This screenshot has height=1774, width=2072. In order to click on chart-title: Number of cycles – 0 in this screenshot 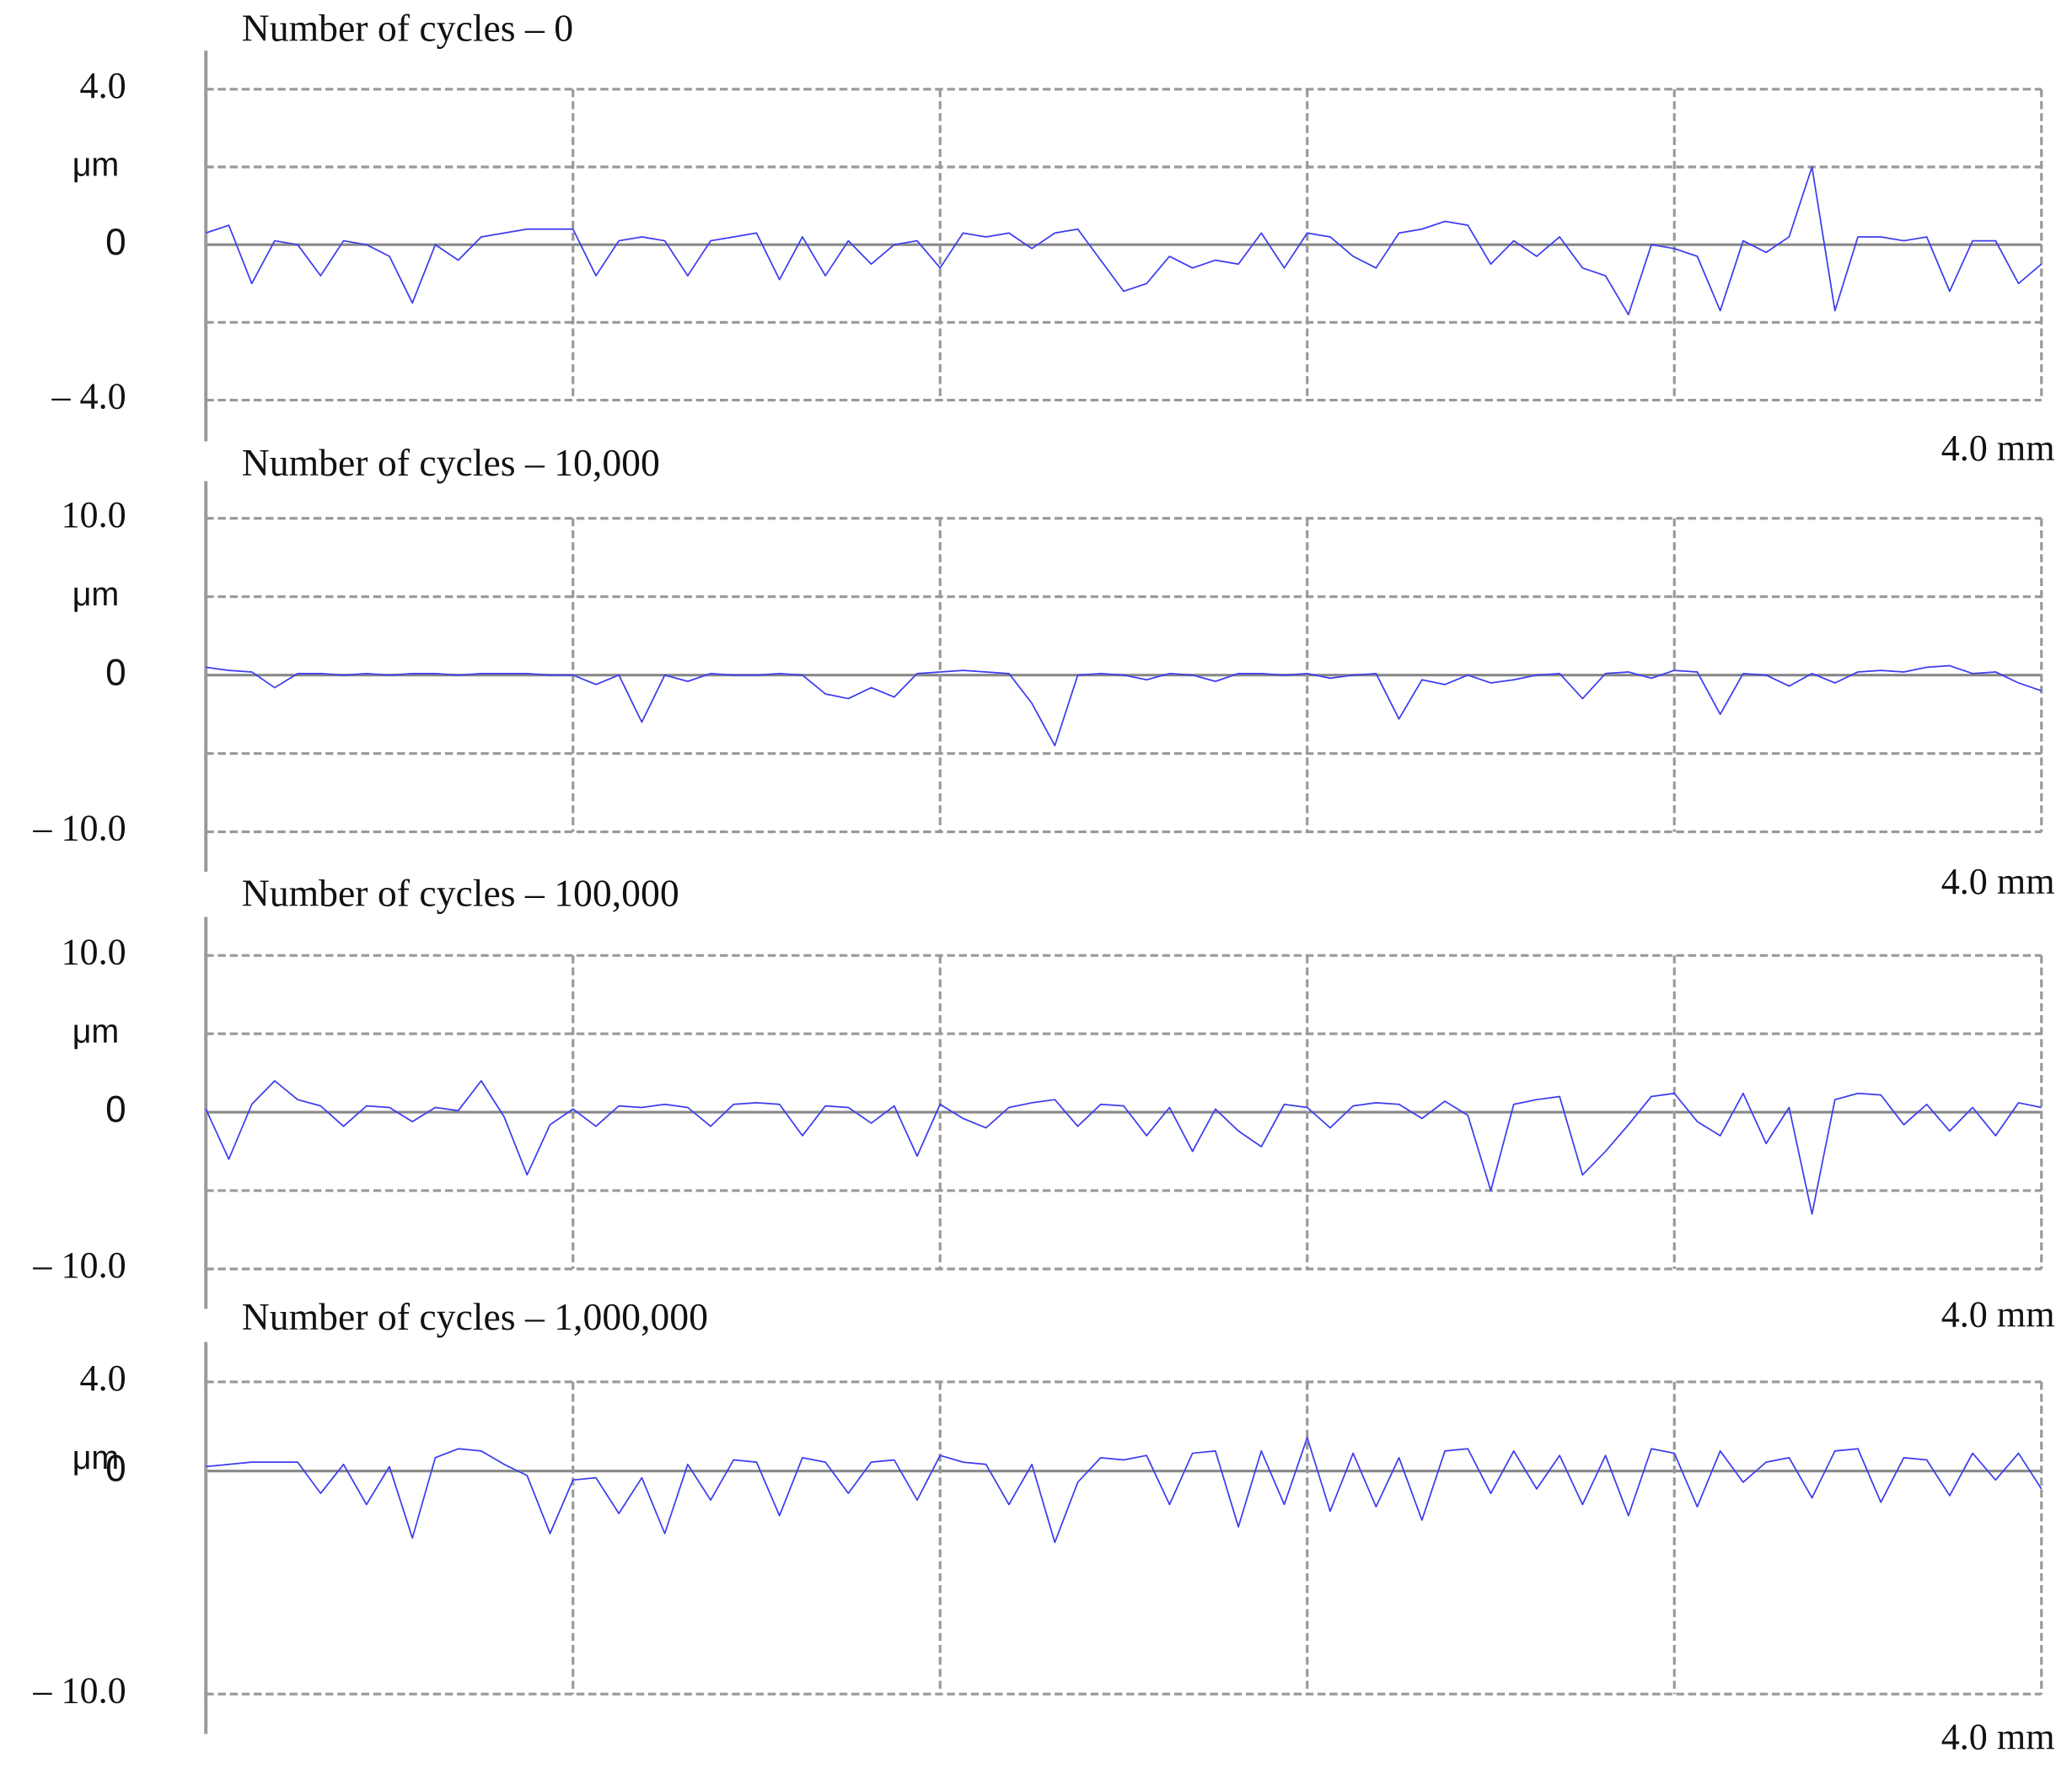, I will do `click(407, 28)`.